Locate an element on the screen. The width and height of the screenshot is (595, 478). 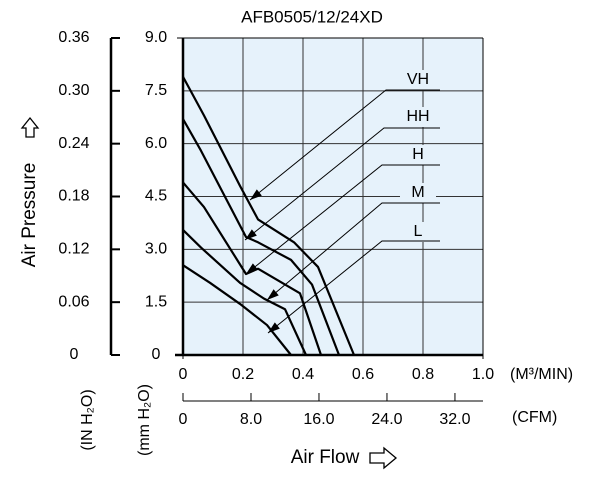
series-label: VH is located at coordinates (418, 79).